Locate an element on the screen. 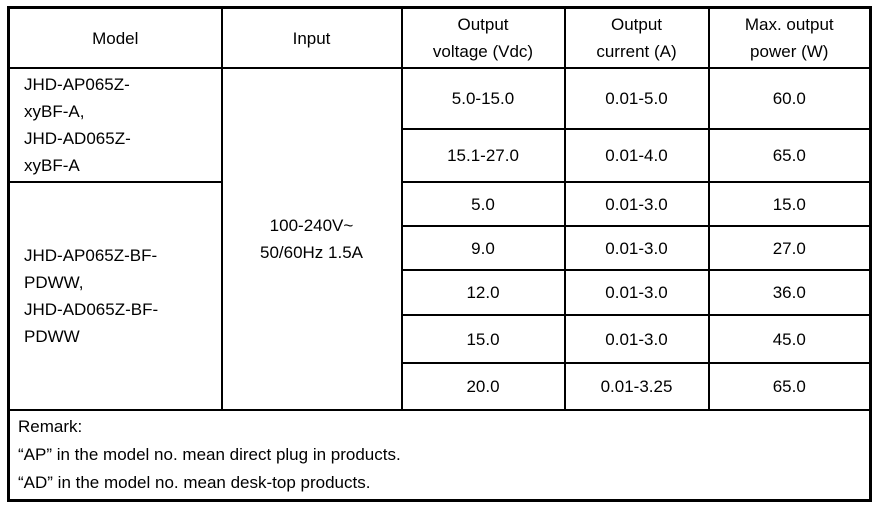 The height and width of the screenshot is (505, 875). table-row: 15.0 0.01-3.0 45.0 is located at coordinates (440, 339).